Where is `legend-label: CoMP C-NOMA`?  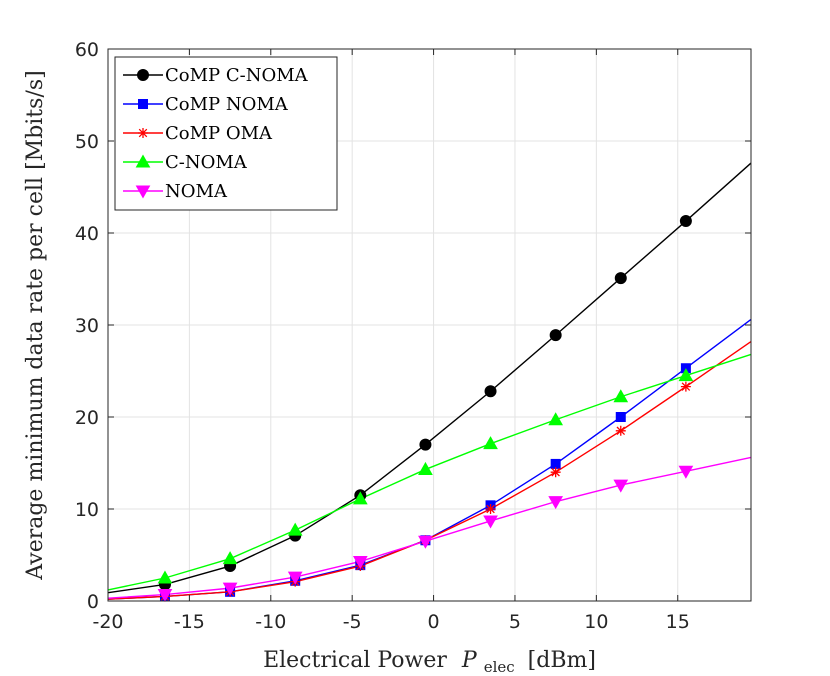
legend-label: CoMP C-NOMA is located at coordinates (237, 75).